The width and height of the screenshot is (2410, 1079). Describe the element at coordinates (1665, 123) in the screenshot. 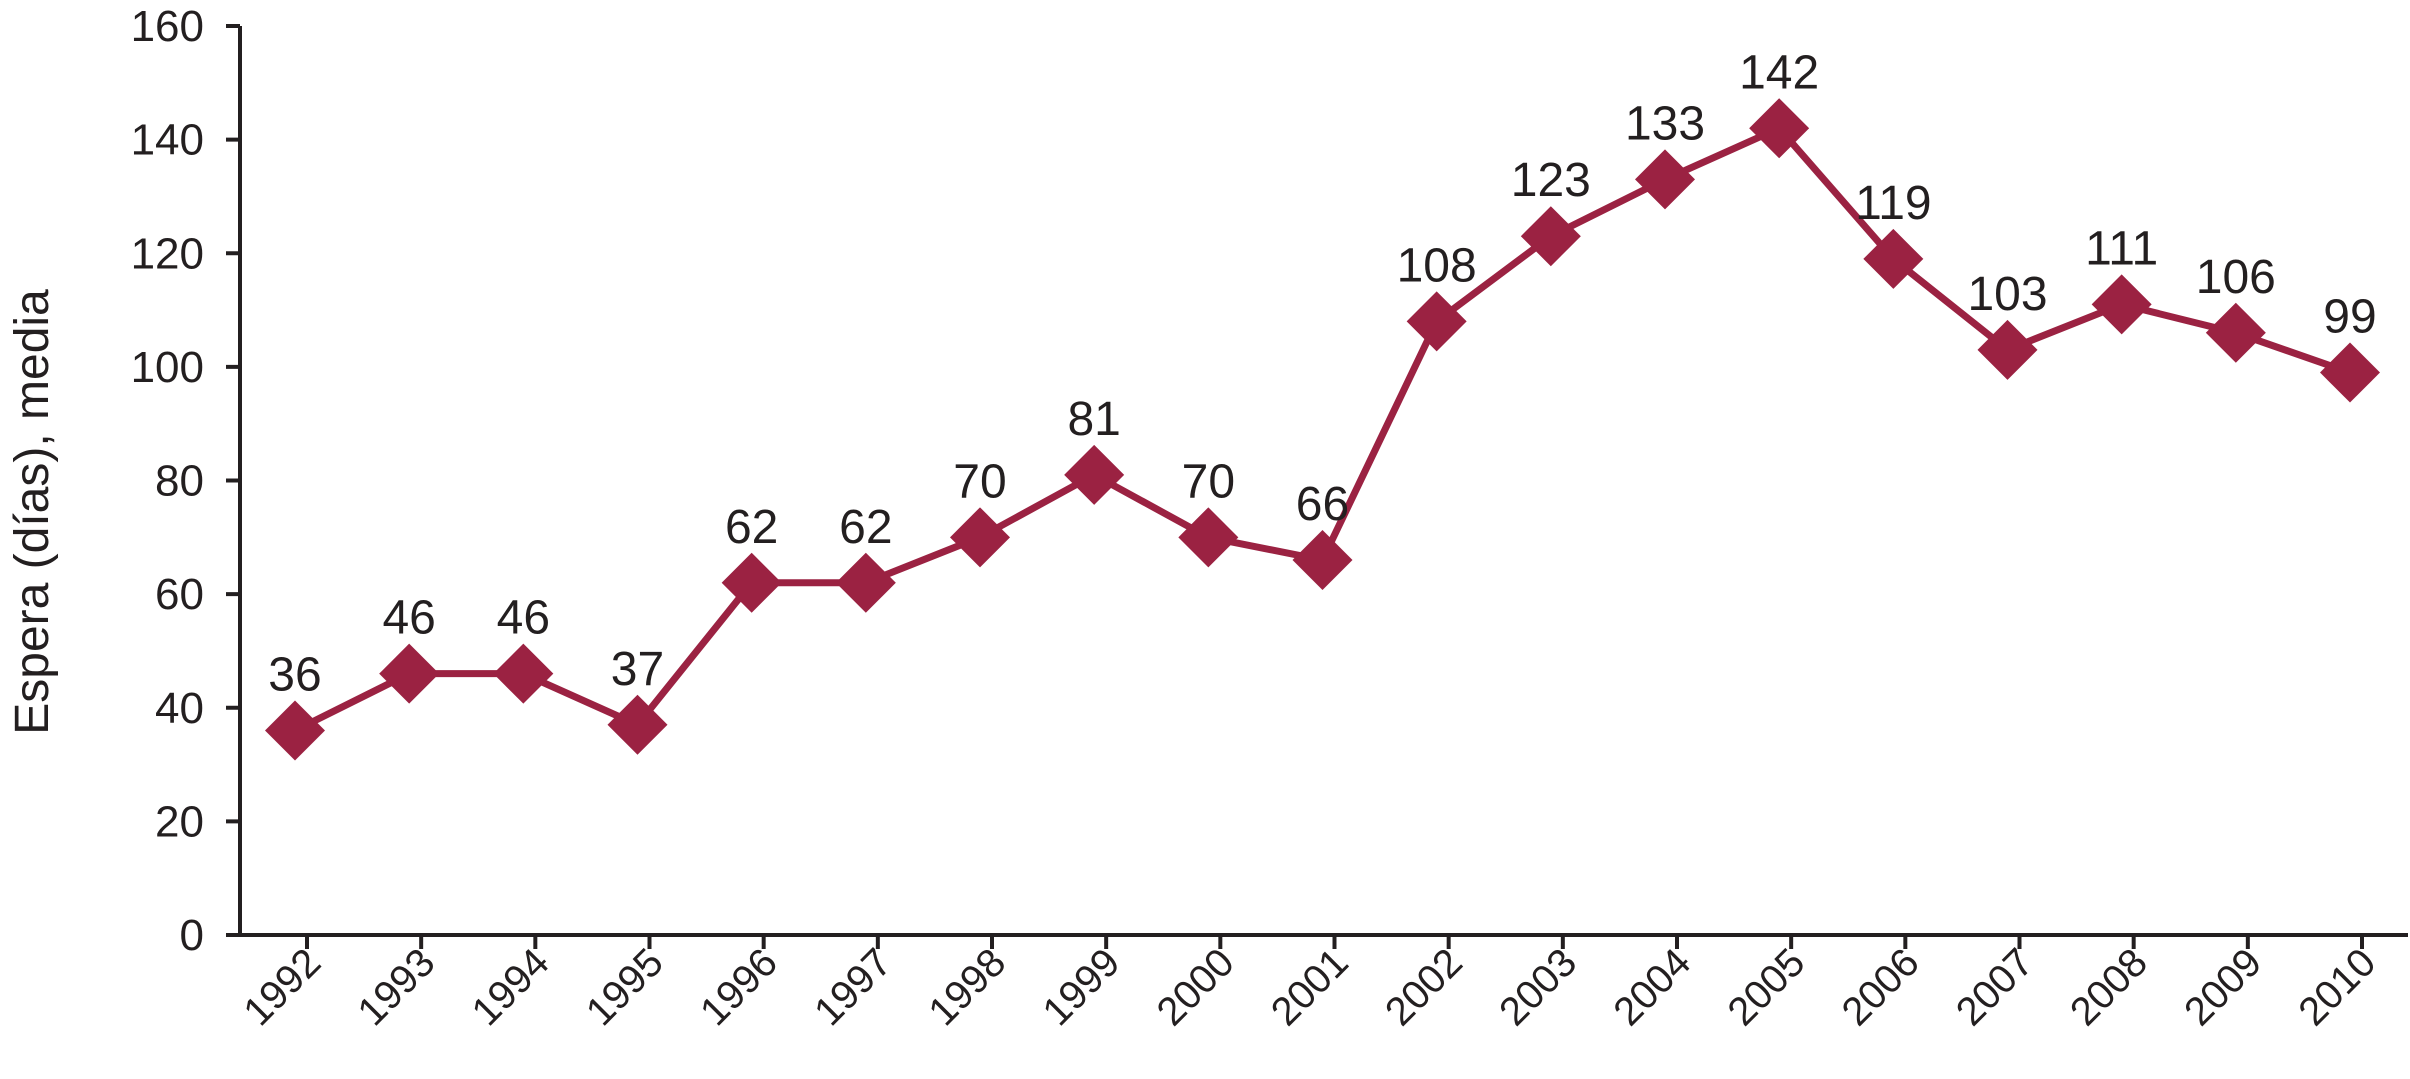

I see `data-label: 133` at that location.